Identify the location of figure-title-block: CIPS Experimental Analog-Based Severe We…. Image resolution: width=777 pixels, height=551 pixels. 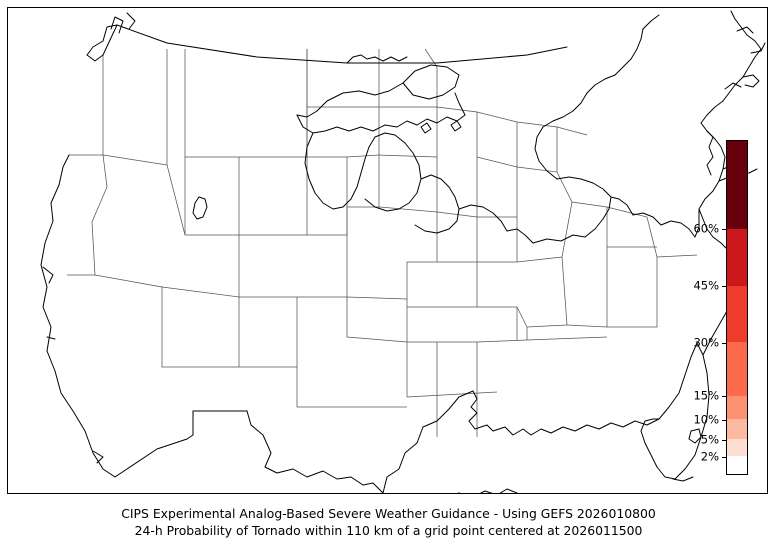
(388, 522).